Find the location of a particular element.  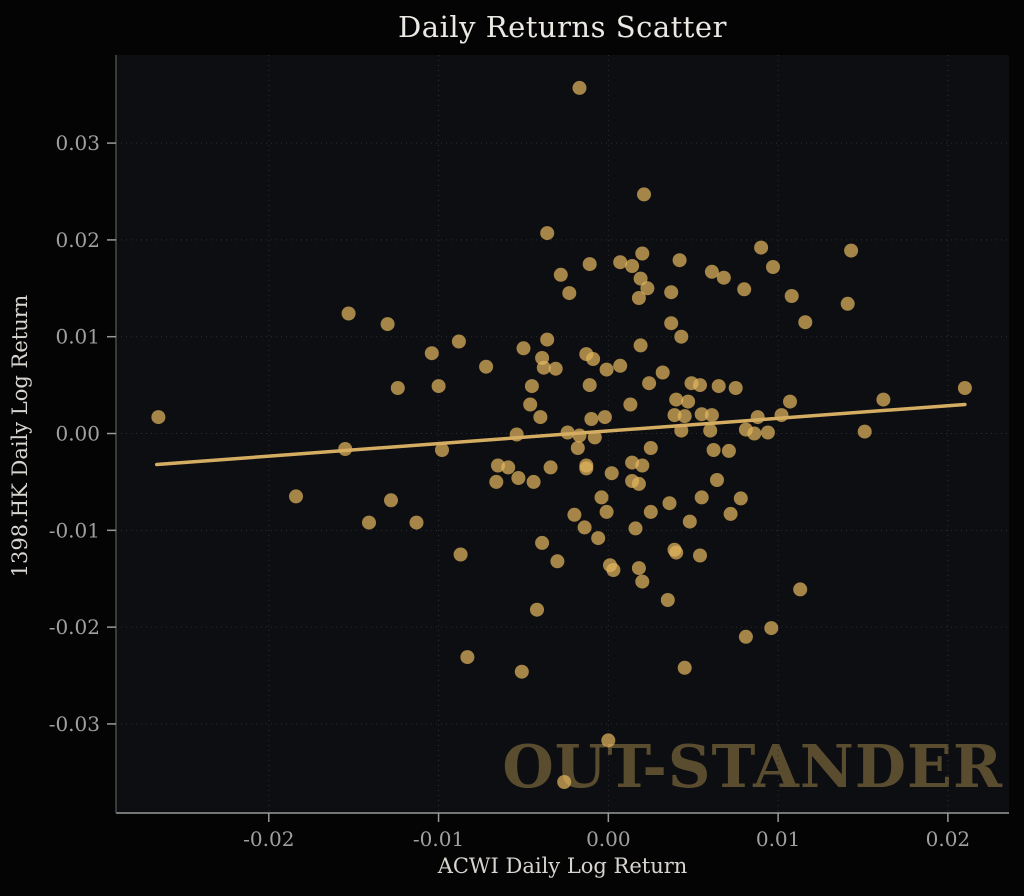

x-tick-label: -0.02 is located at coordinates (268, 839).